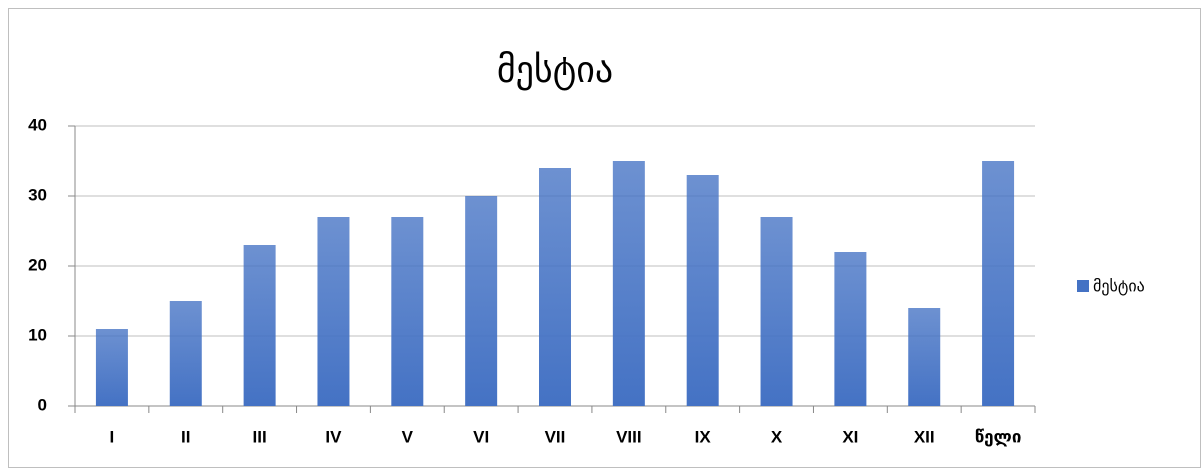 The image size is (1202, 469). What do you see at coordinates (408, 436) in the screenshot?
I see `x-tick-label: V` at bounding box center [408, 436].